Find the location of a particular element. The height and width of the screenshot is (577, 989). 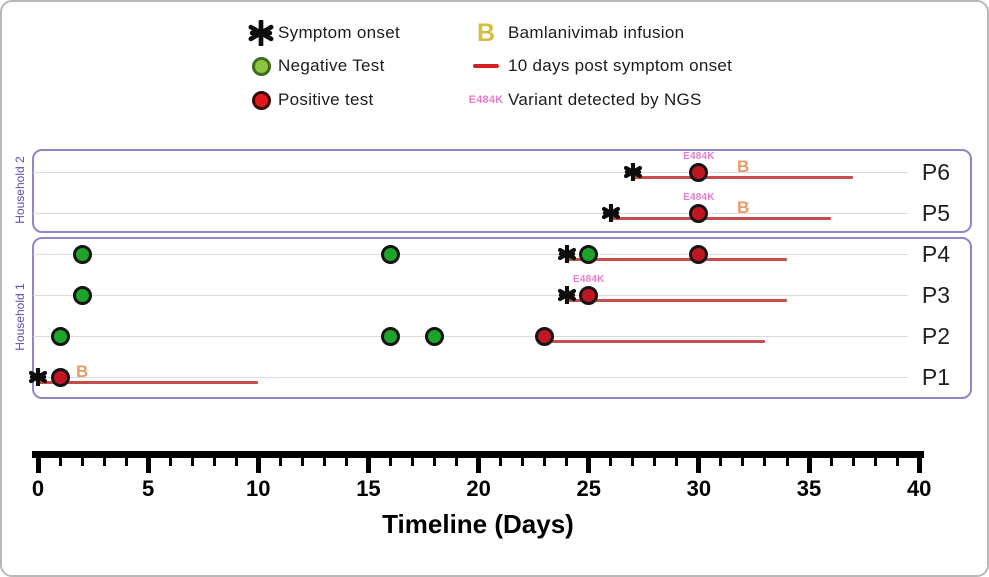

red-line-icon is located at coordinates (486, 66).